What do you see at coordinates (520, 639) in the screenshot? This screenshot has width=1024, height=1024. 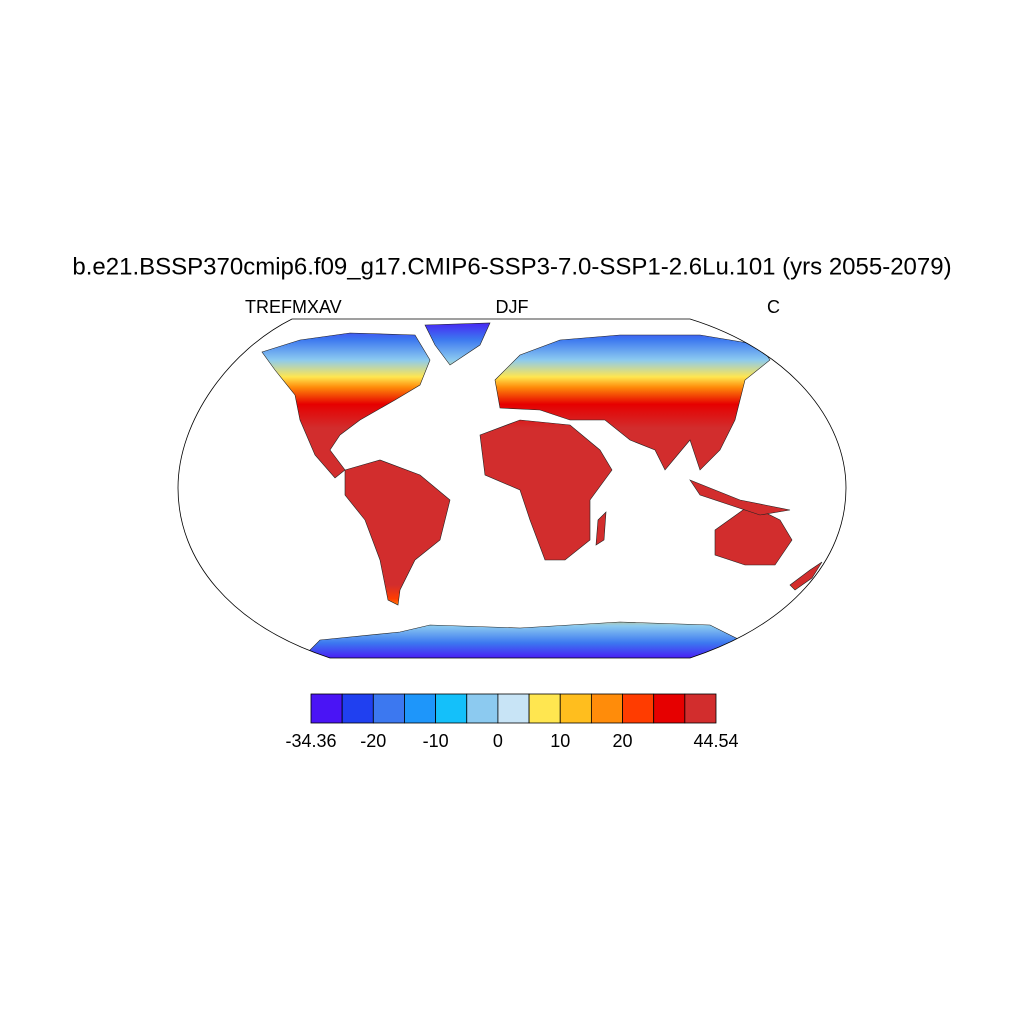 I see `antarctica` at bounding box center [520, 639].